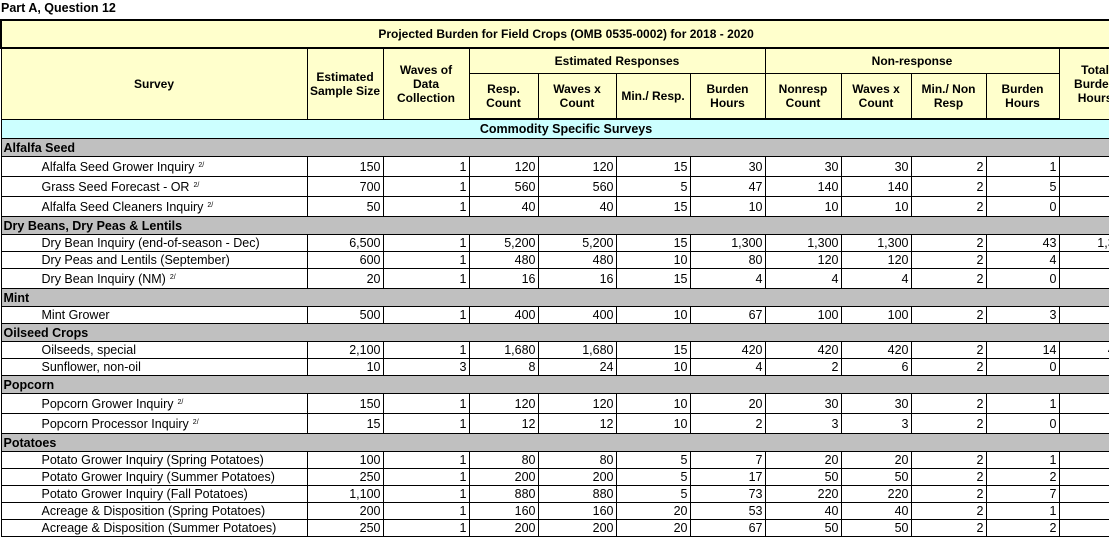 This screenshot has height=546, width=1109. I want to click on group-row: Dry Beans, Dry Peas & Lentils, so click(554, 225).